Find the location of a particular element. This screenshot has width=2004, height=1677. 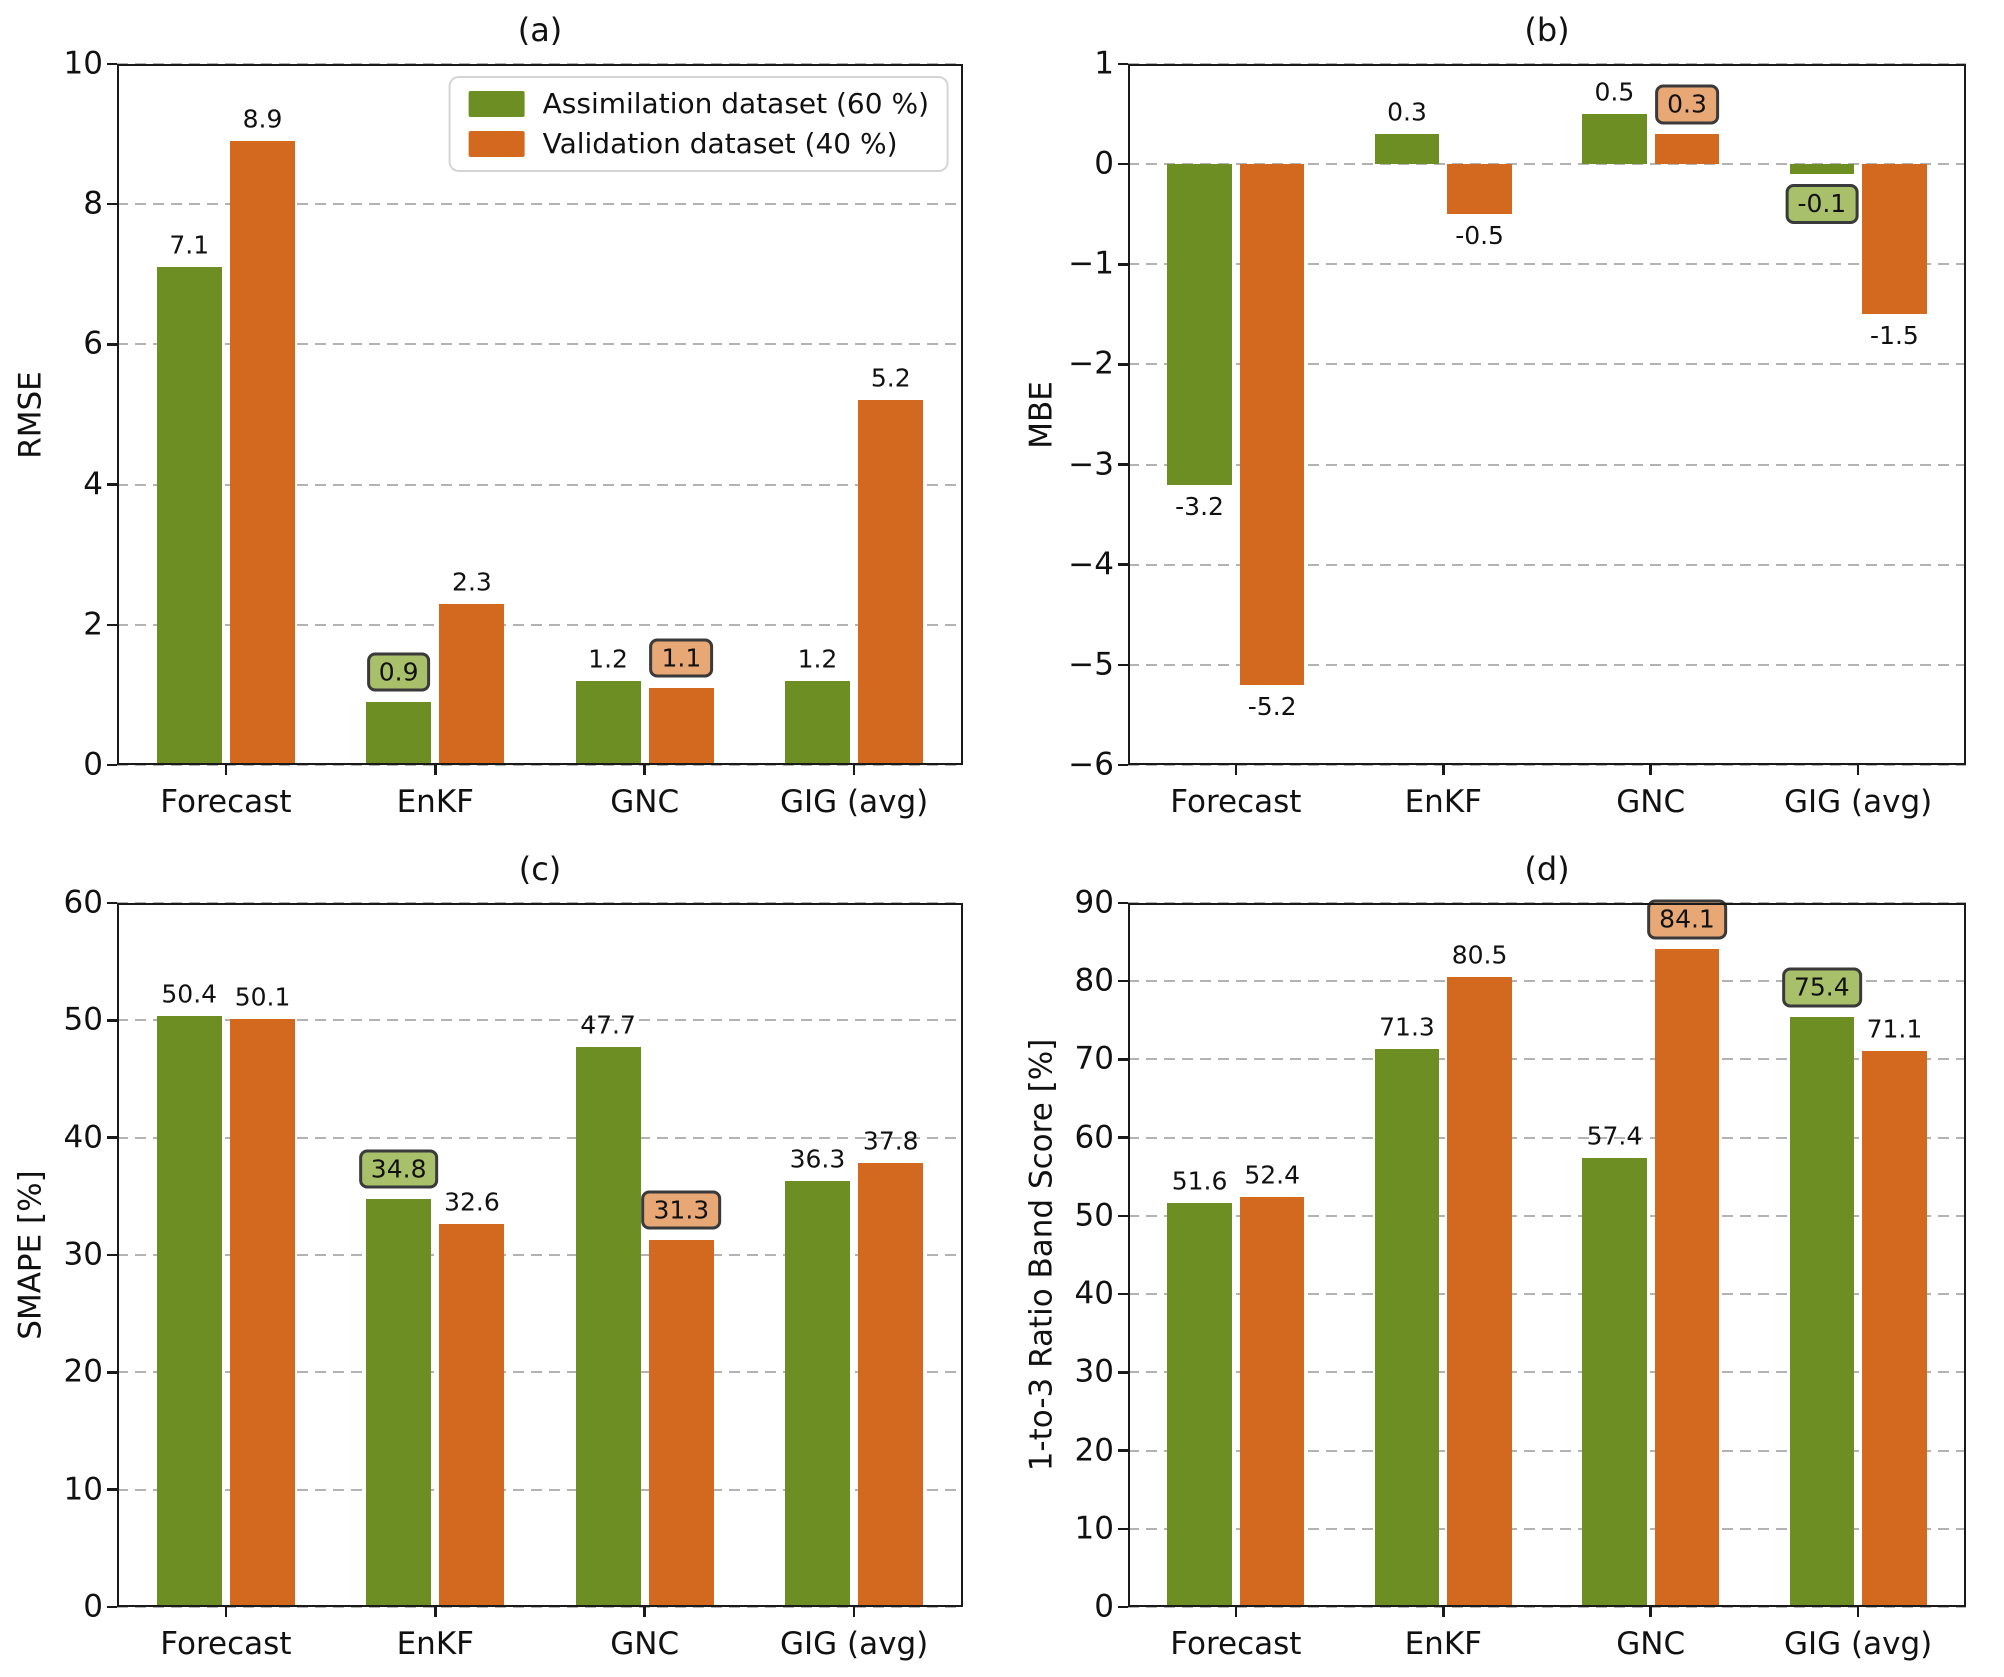

value-label-d-validation-2: 84.1 is located at coordinates (1687, 919).